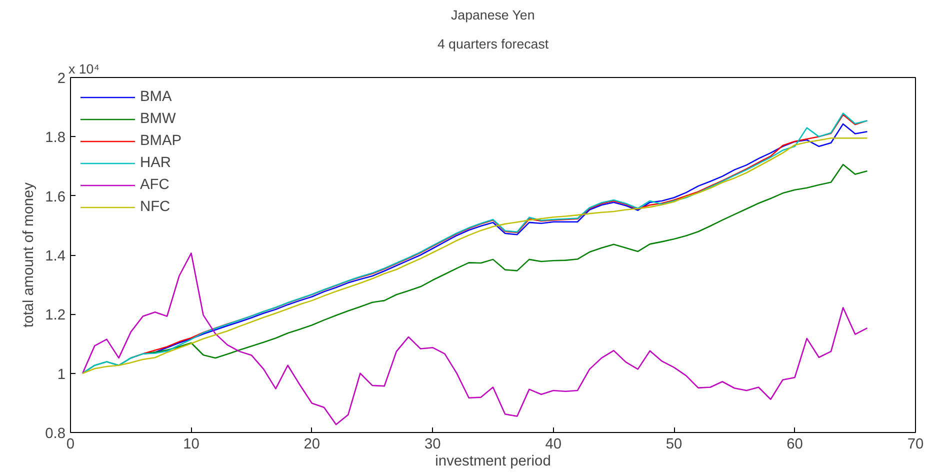  Describe the element at coordinates (161, 141) in the screenshot. I see `legend-label: BMAP` at that location.